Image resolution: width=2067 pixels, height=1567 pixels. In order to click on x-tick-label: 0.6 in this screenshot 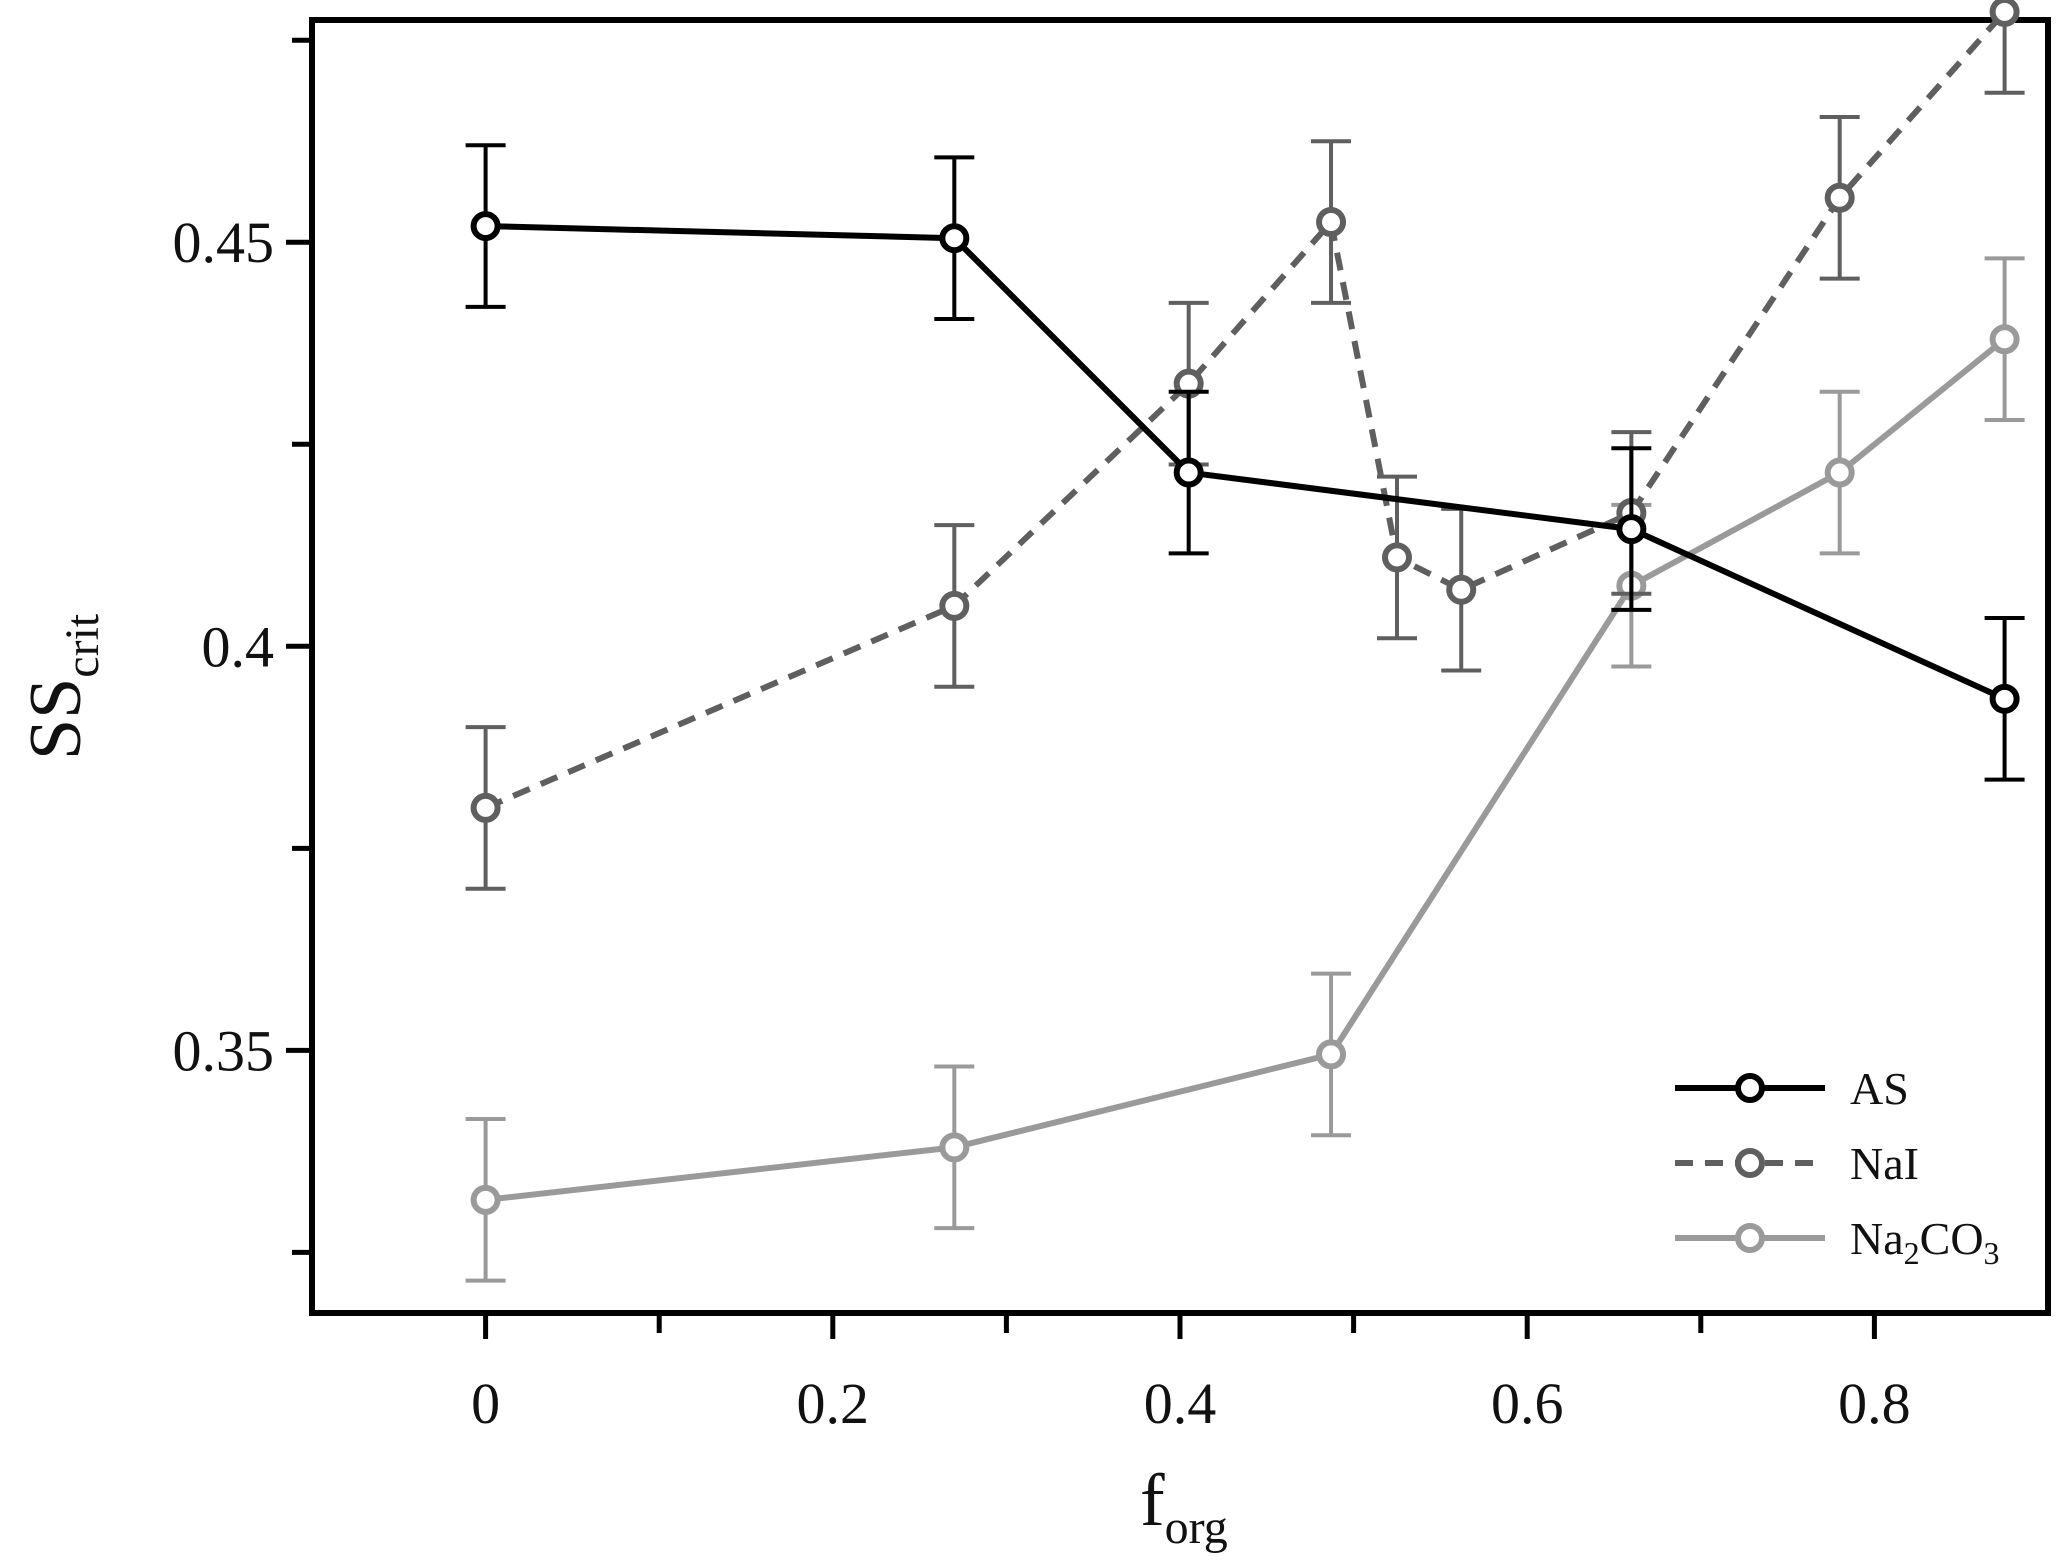, I will do `click(1527, 1403)`.